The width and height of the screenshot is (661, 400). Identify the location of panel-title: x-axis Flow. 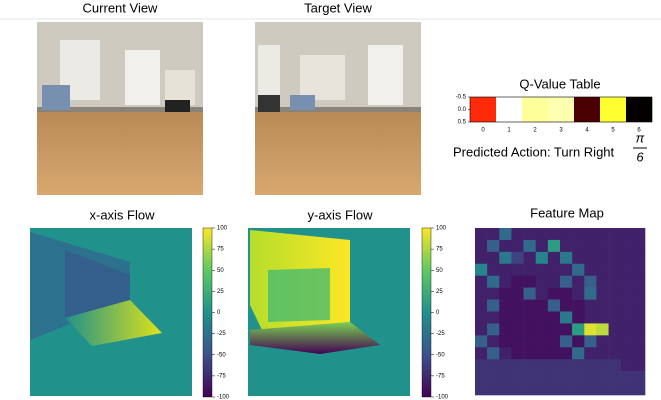
(122, 214).